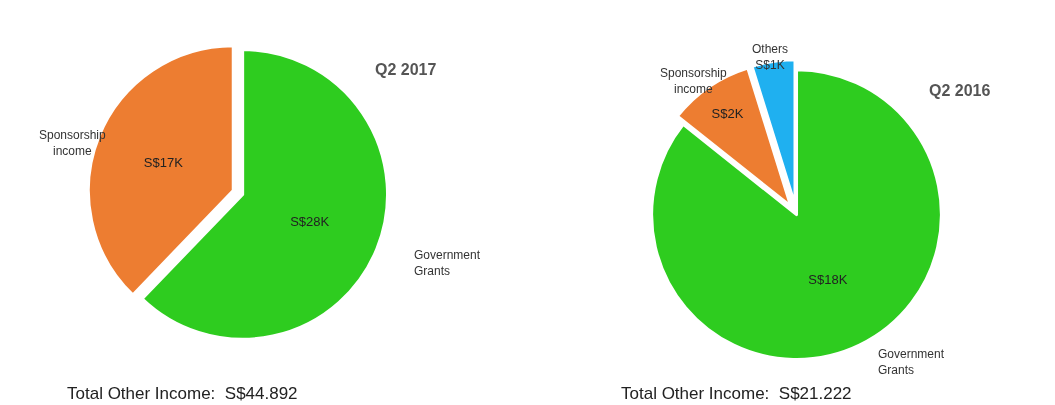  What do you see at coordinates (736, 393) in the screenshot?
I see `text: Total Other Income: S$21.222` at bounding box center [736, 393].